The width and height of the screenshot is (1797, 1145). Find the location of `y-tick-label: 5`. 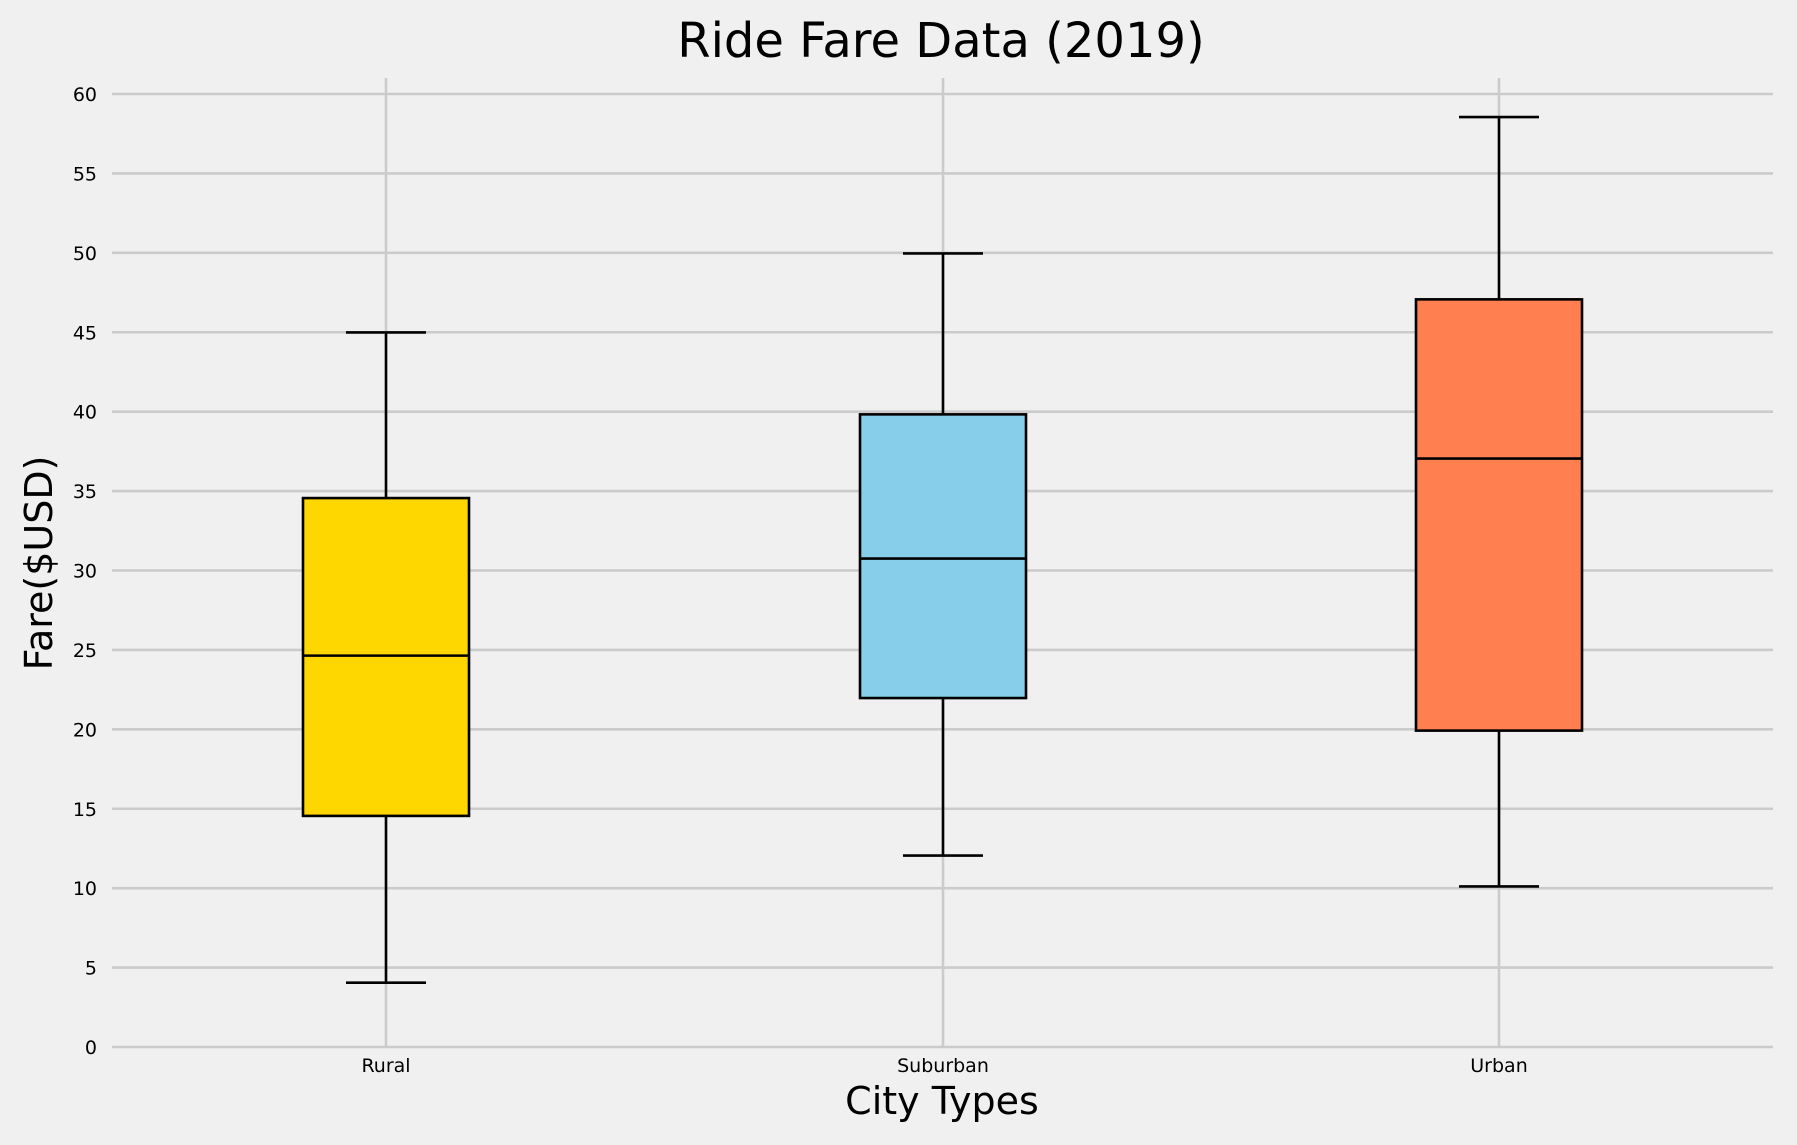

y-tick-label: 5 is located at coordinates (91, 969).